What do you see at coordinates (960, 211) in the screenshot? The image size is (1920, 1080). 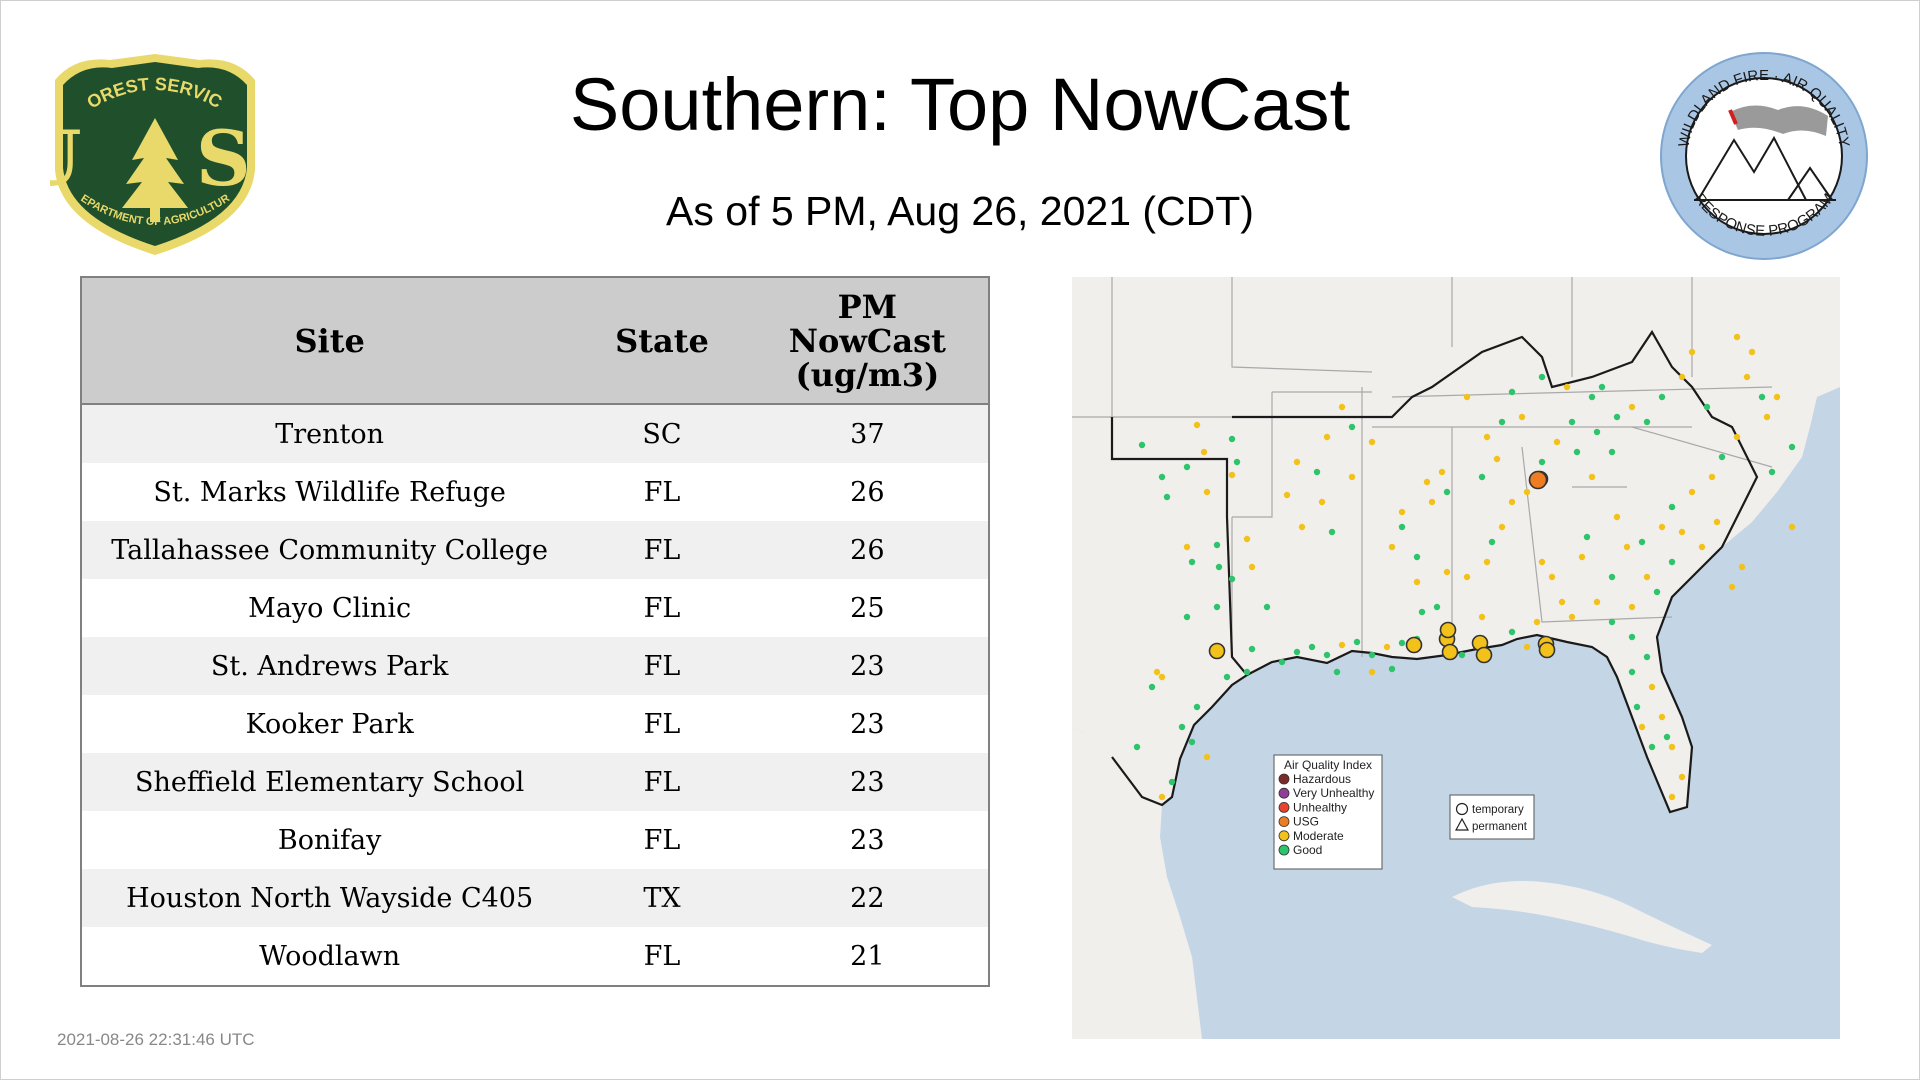 I see `page-subtitle: As of 5 PM, Aug 26, 2021 (CDT)` at bounding box center [960, 211].